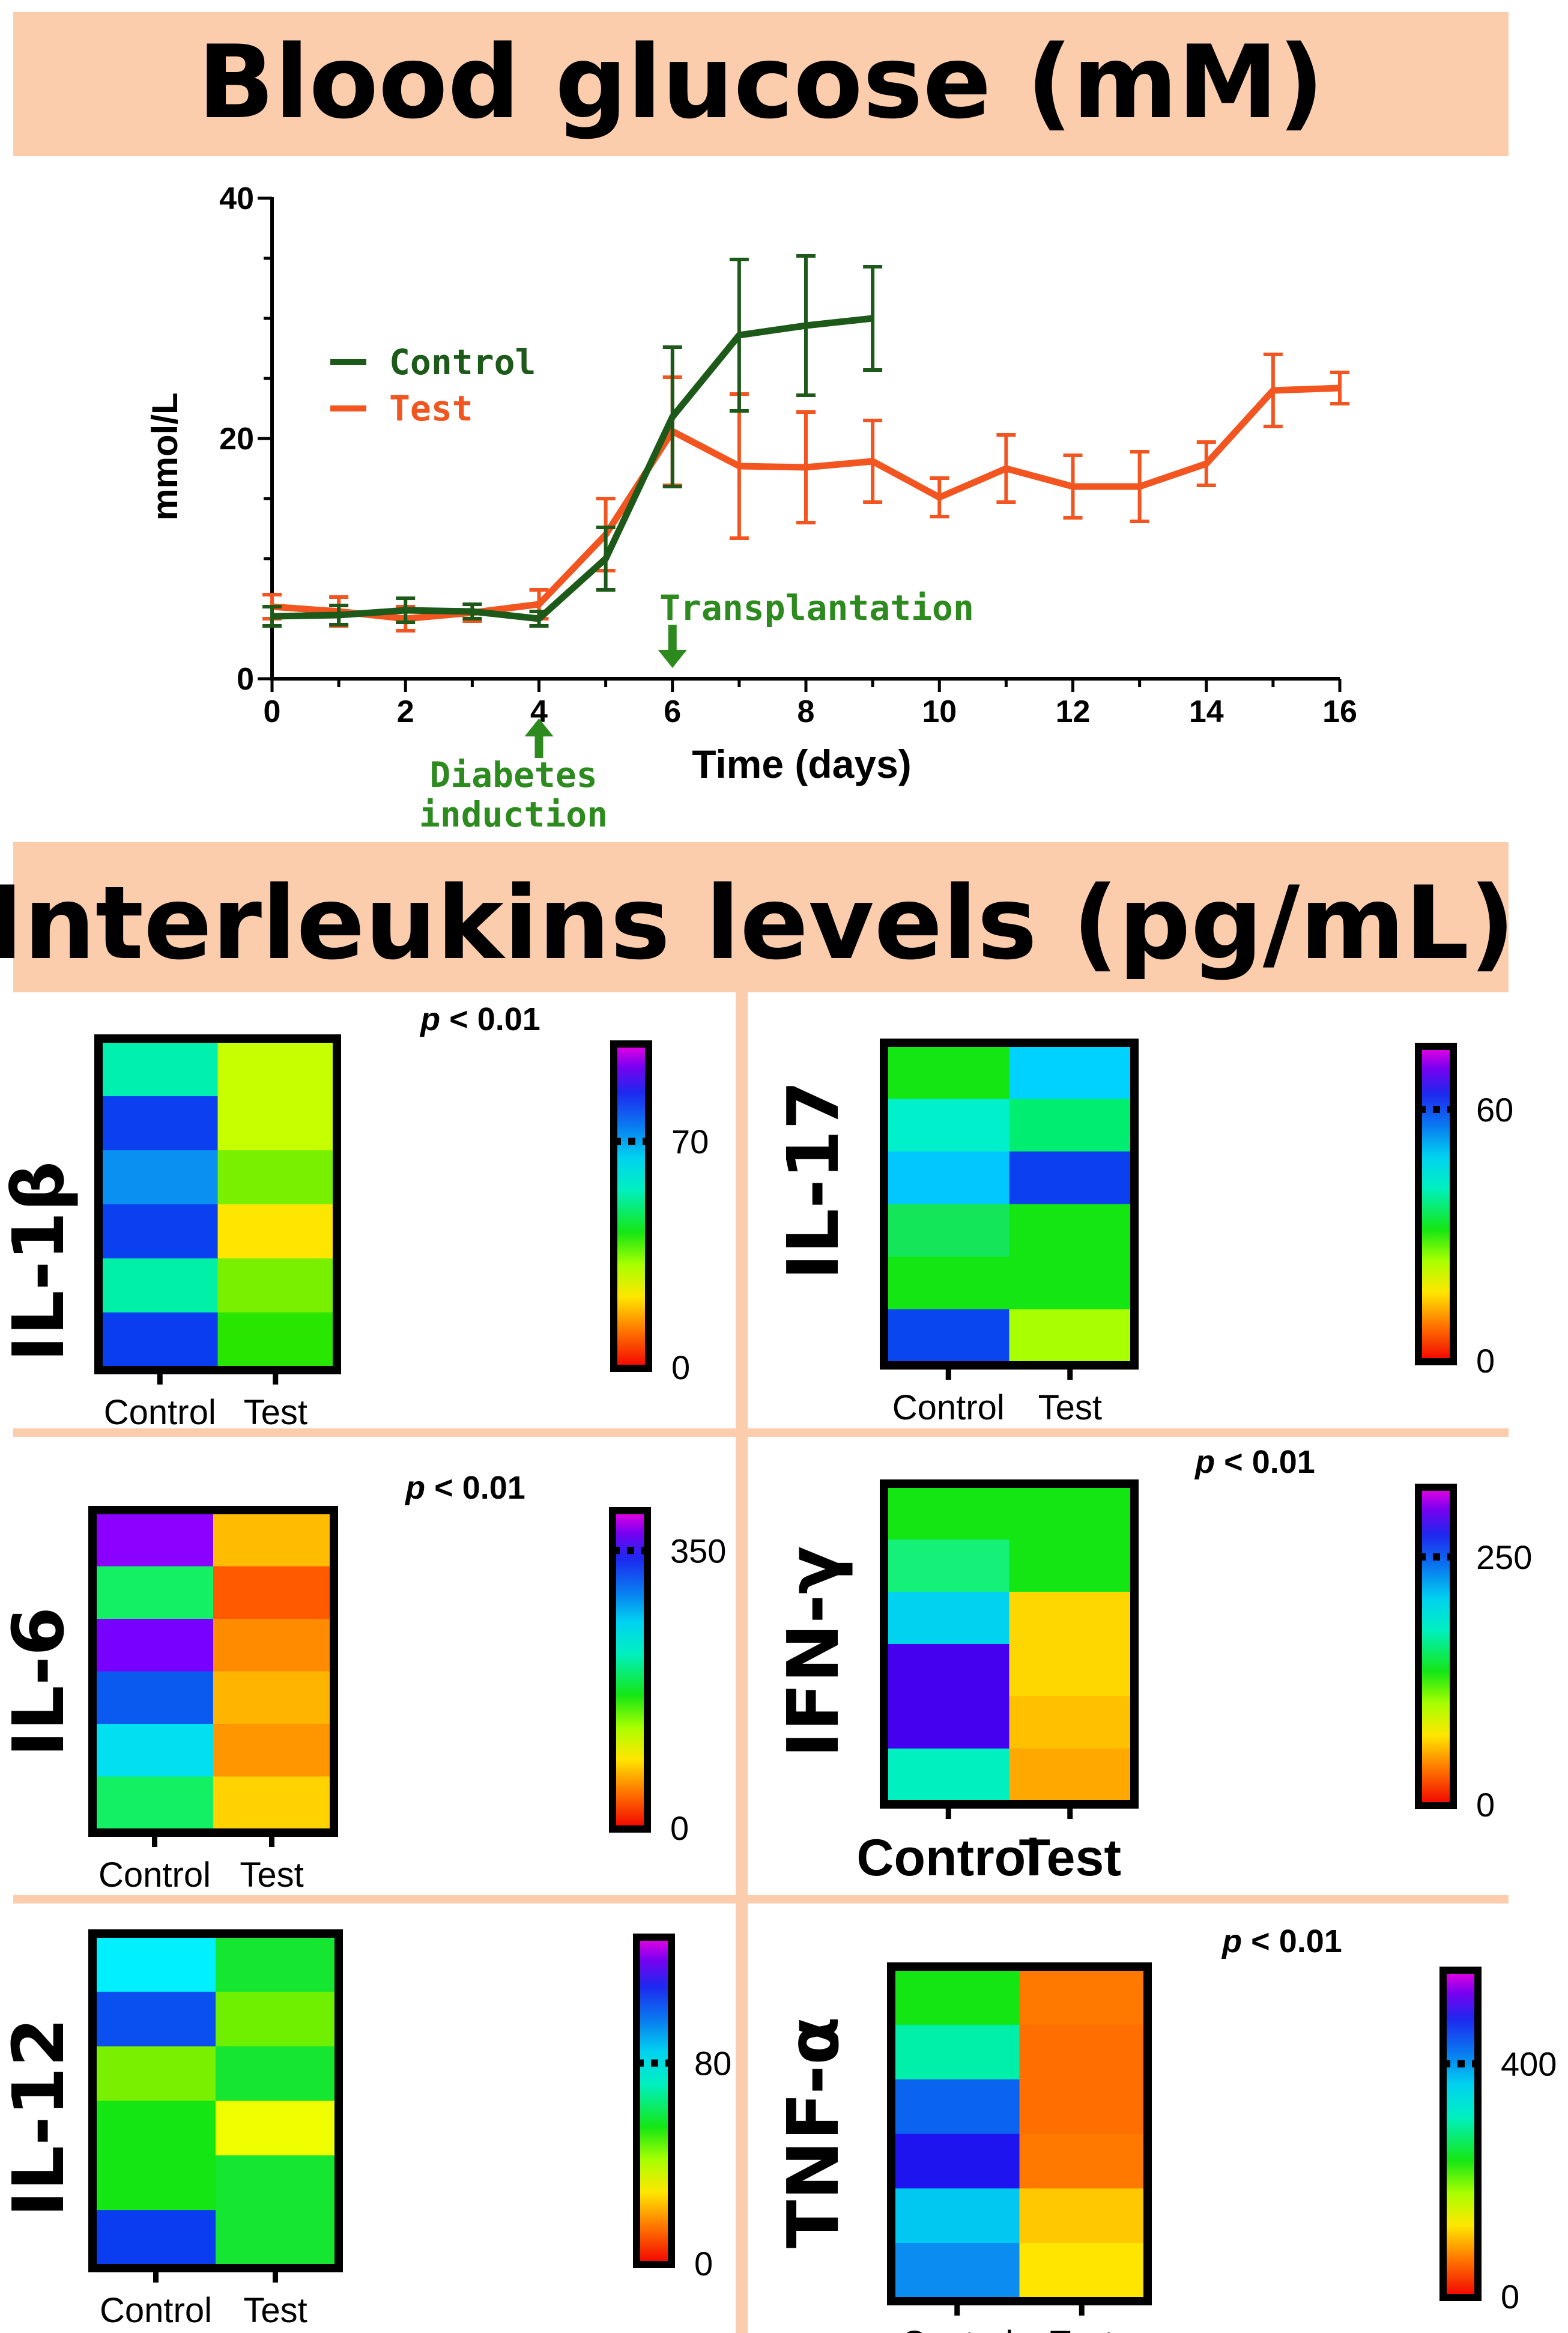 This screenshot has height=2333, width=1568. I want to click on colorbar-tick-label: 60, so click(1494, 1110).